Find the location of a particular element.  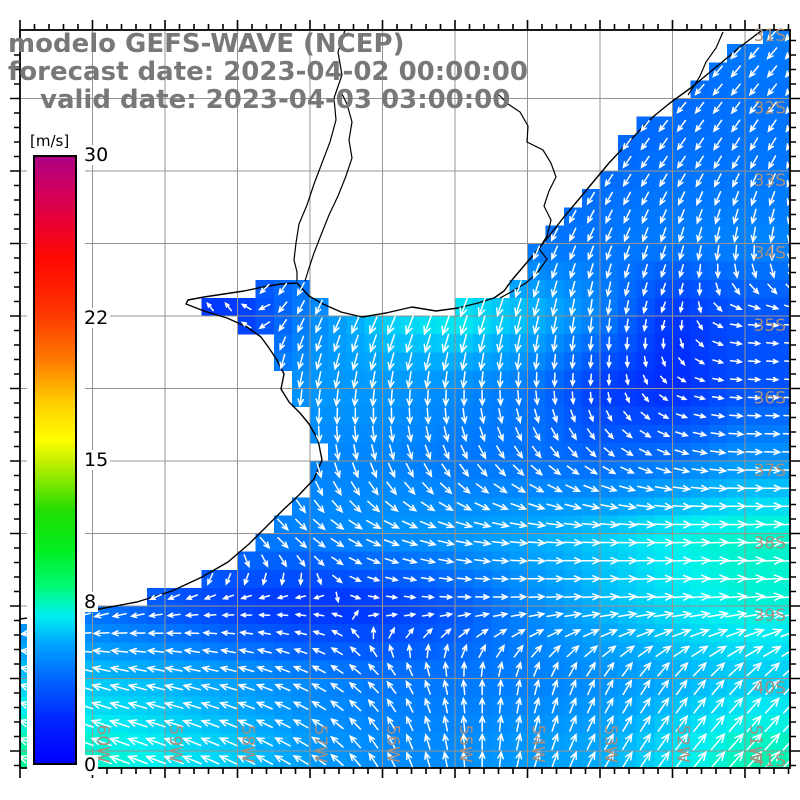

colorbar-tick-30: 30 is located at coordinates (96, 155).